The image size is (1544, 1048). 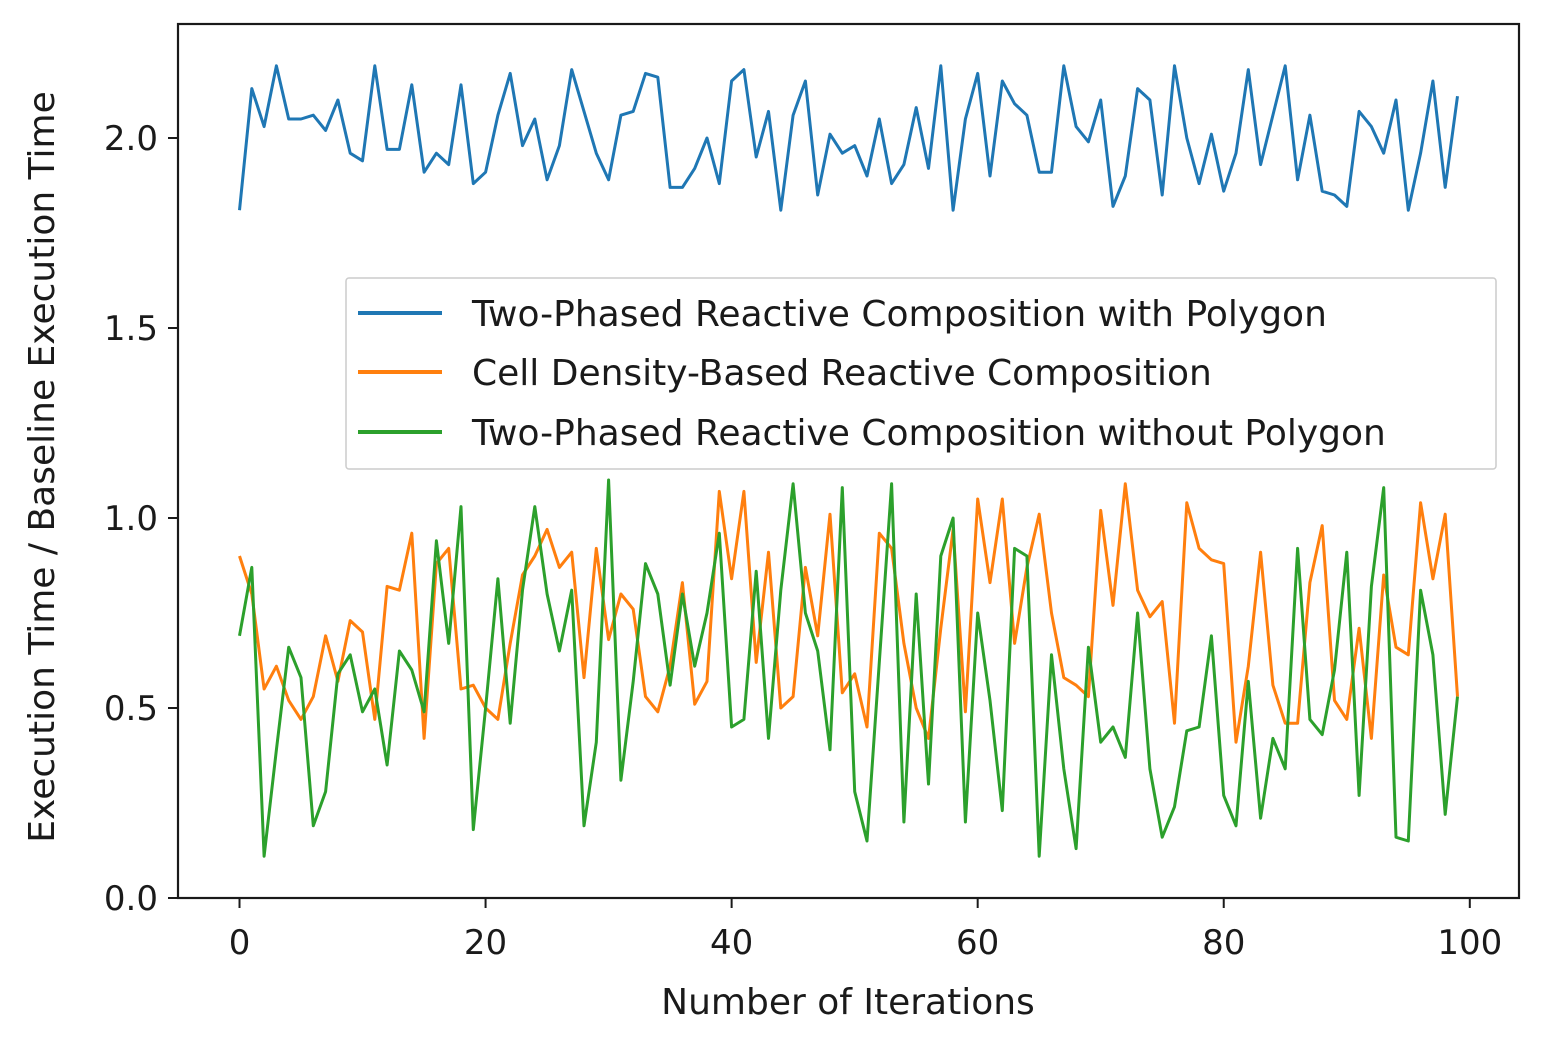 I want to click on y-tick-label: 1.0, so click(x=131, y=519).